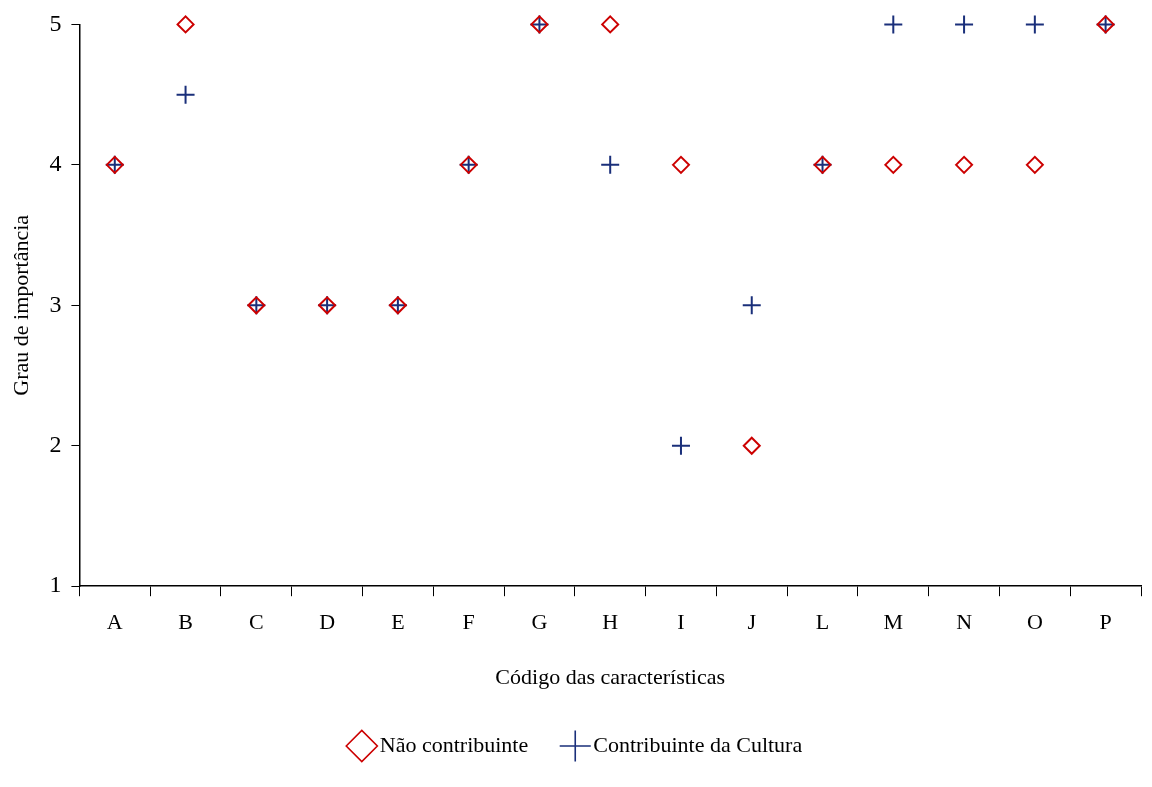  What do you see at coordinates (681, 622) in the screenshot?
I see `x-tick-label: I` at bounding box center [681, 622].